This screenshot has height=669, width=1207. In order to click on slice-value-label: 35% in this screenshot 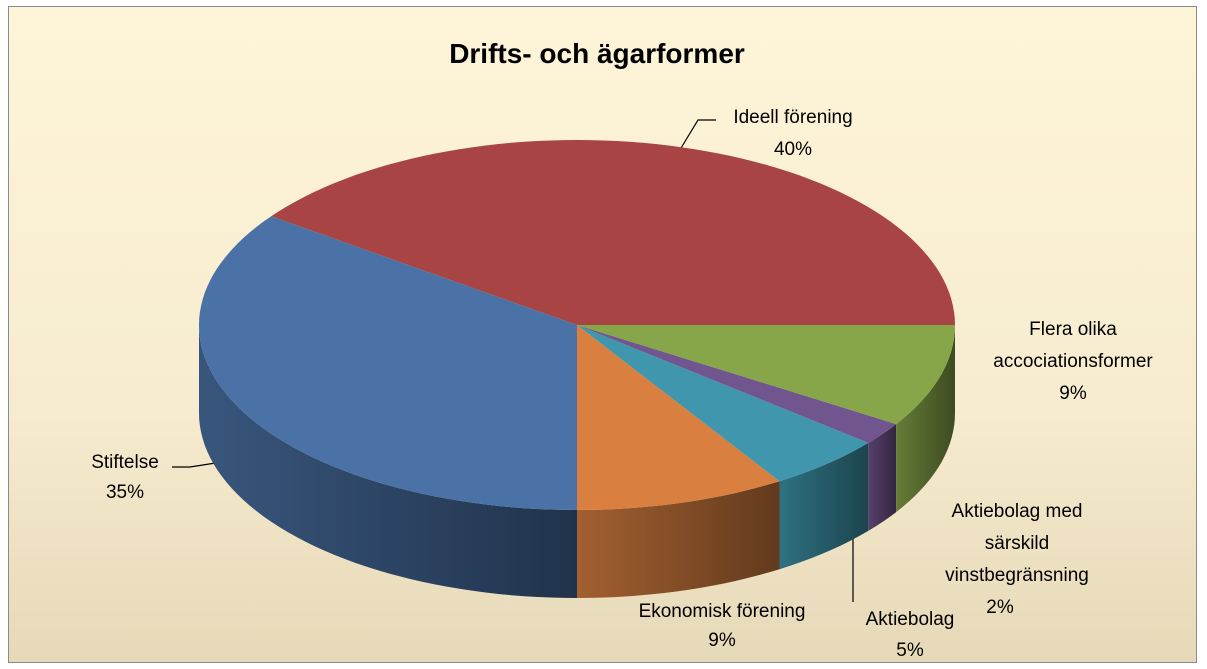, I will do `click(125, 492)`.